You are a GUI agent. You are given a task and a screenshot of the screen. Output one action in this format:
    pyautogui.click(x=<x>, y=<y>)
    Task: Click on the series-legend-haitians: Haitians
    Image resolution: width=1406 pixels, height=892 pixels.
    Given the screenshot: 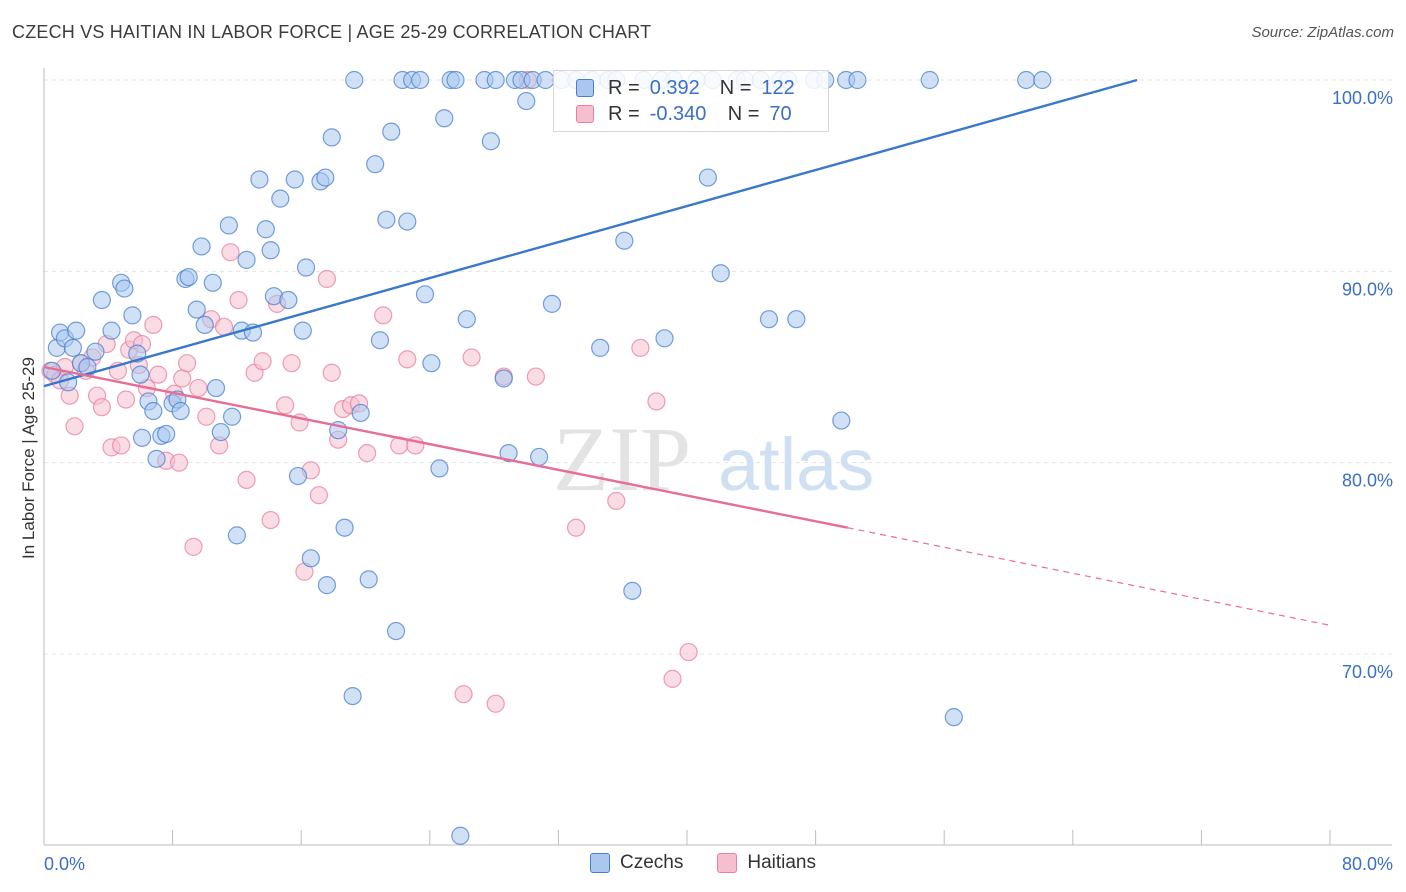 What is the action you would take?
    pyautogui.click(x=766, y=863)
    